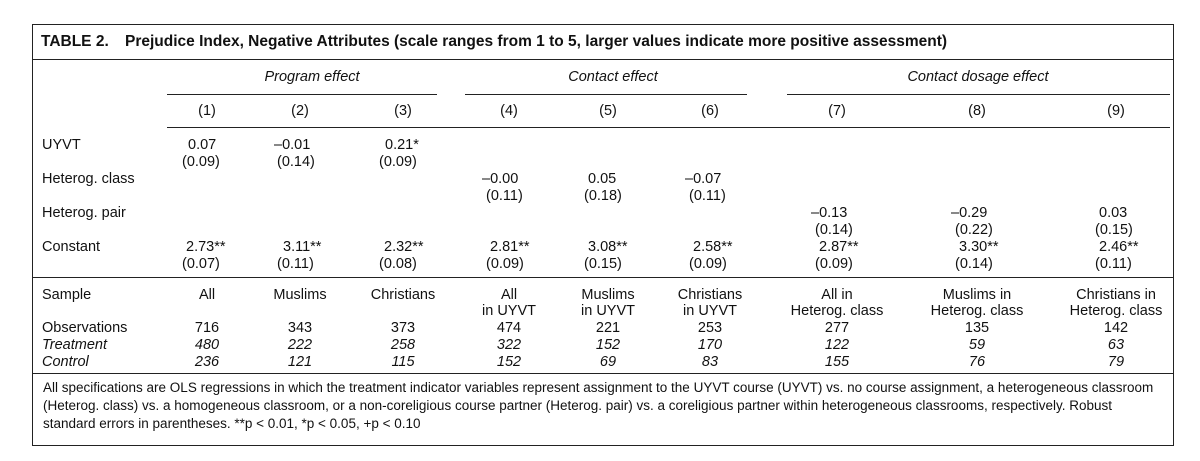  What do you see at coordinates (974, 230) in the screenshot?
I see `cell-se: (0.22)` at bounding box center [974, 230].